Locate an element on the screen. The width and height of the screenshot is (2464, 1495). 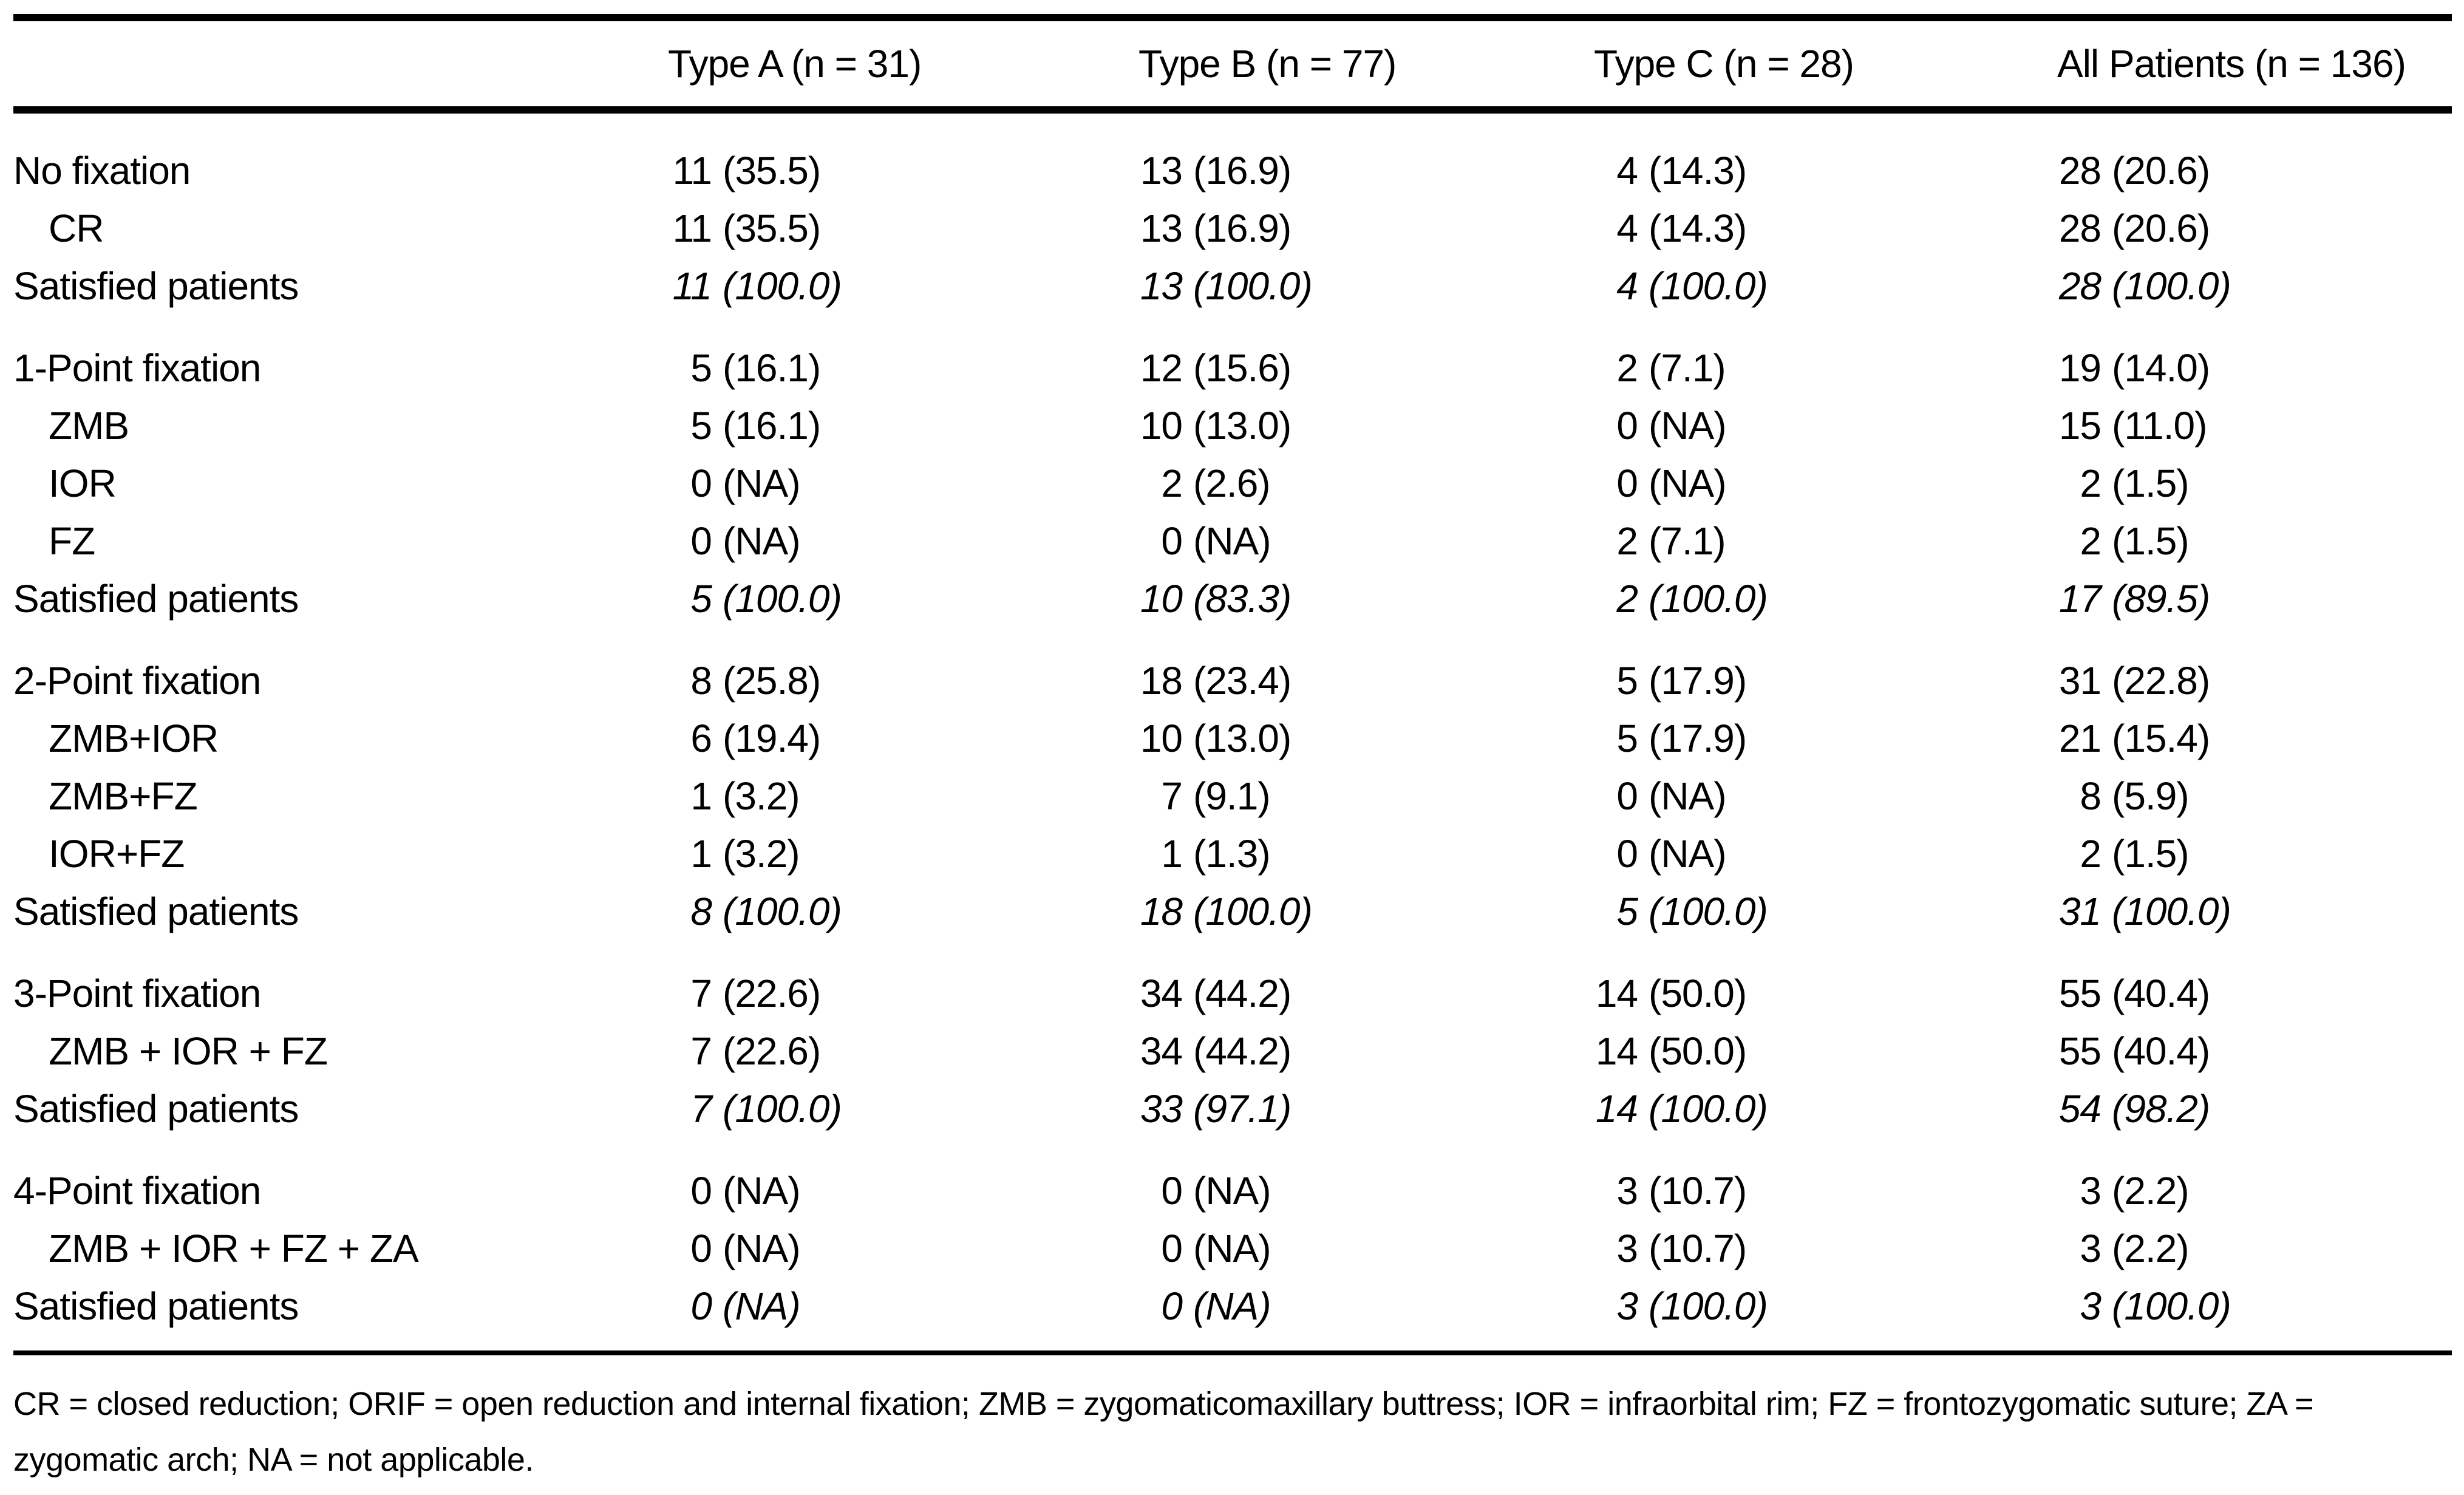
pct: (22.6) is located at coordinates (772, 1051).